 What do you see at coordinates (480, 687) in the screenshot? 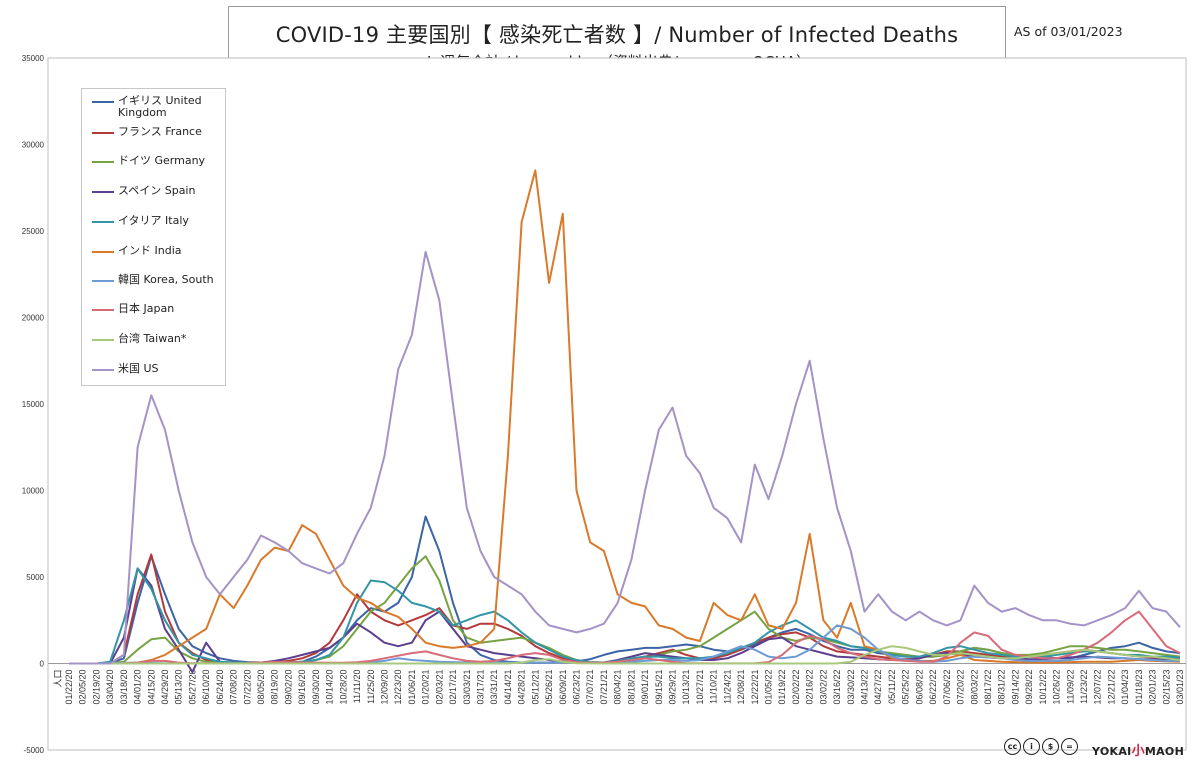
I see `x-tick-label: 03/17/21` at bounding box center [480, 687].